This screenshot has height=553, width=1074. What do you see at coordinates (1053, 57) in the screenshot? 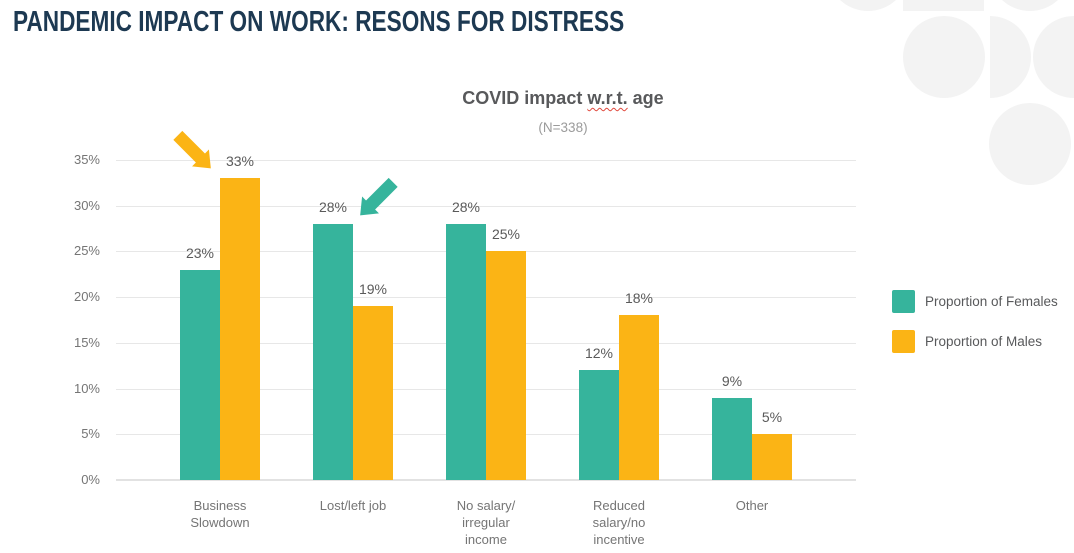
I see `deco-half-circle-left-bulge` at bounding box center [1053, 57].